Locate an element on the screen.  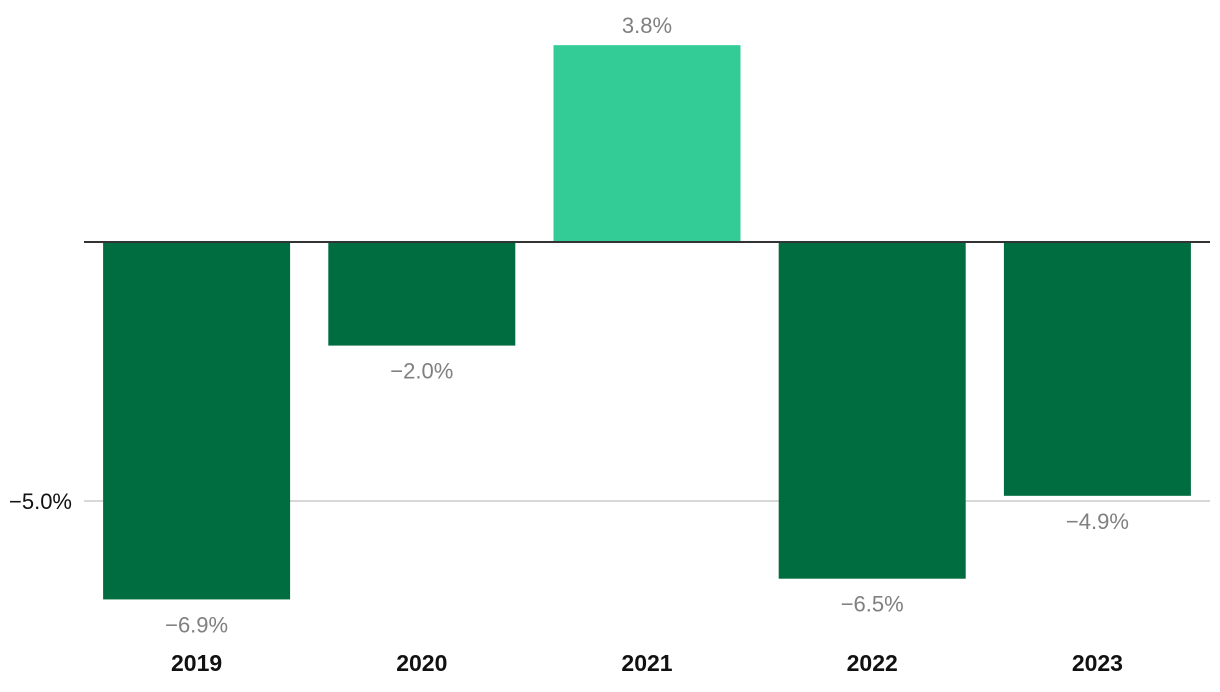
data-label-2022: −6.5% is located at coordinates (872, 604).